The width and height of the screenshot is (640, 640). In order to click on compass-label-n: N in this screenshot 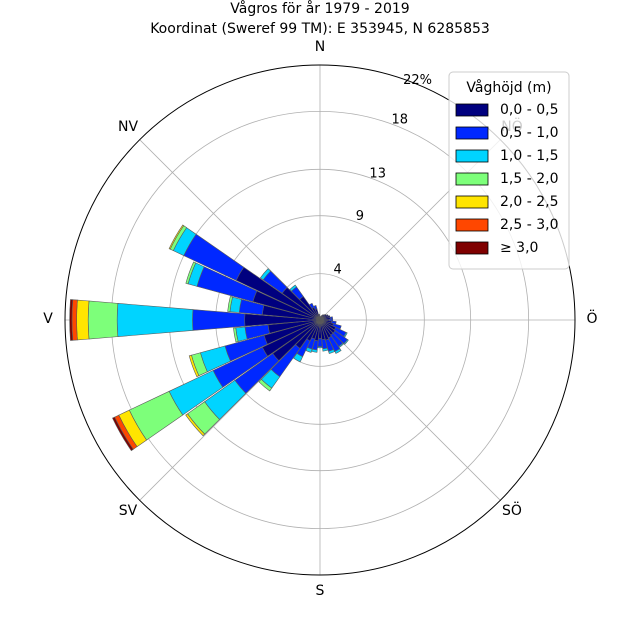, I will do `click(320, 47)`.